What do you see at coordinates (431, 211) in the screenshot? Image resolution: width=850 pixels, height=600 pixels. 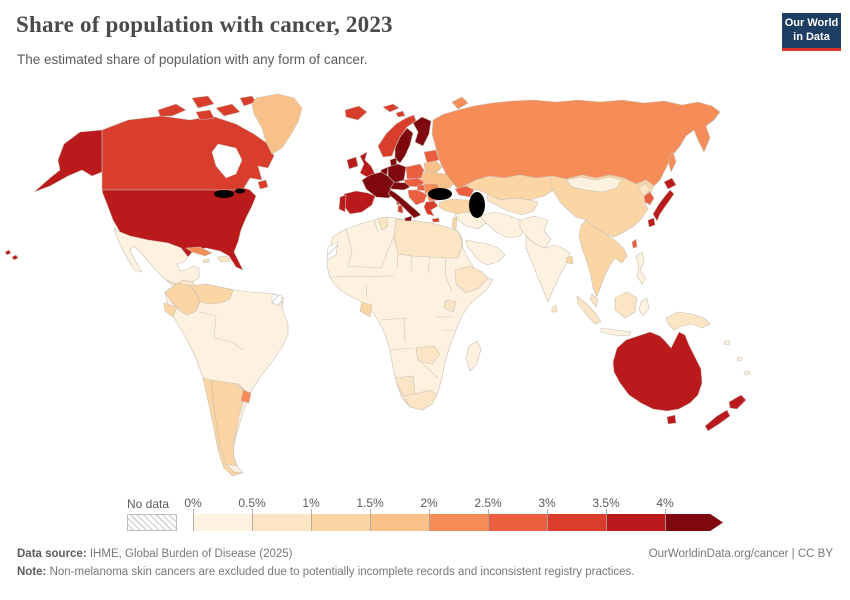 I see `country-greece` at bounding box center [431, 211].